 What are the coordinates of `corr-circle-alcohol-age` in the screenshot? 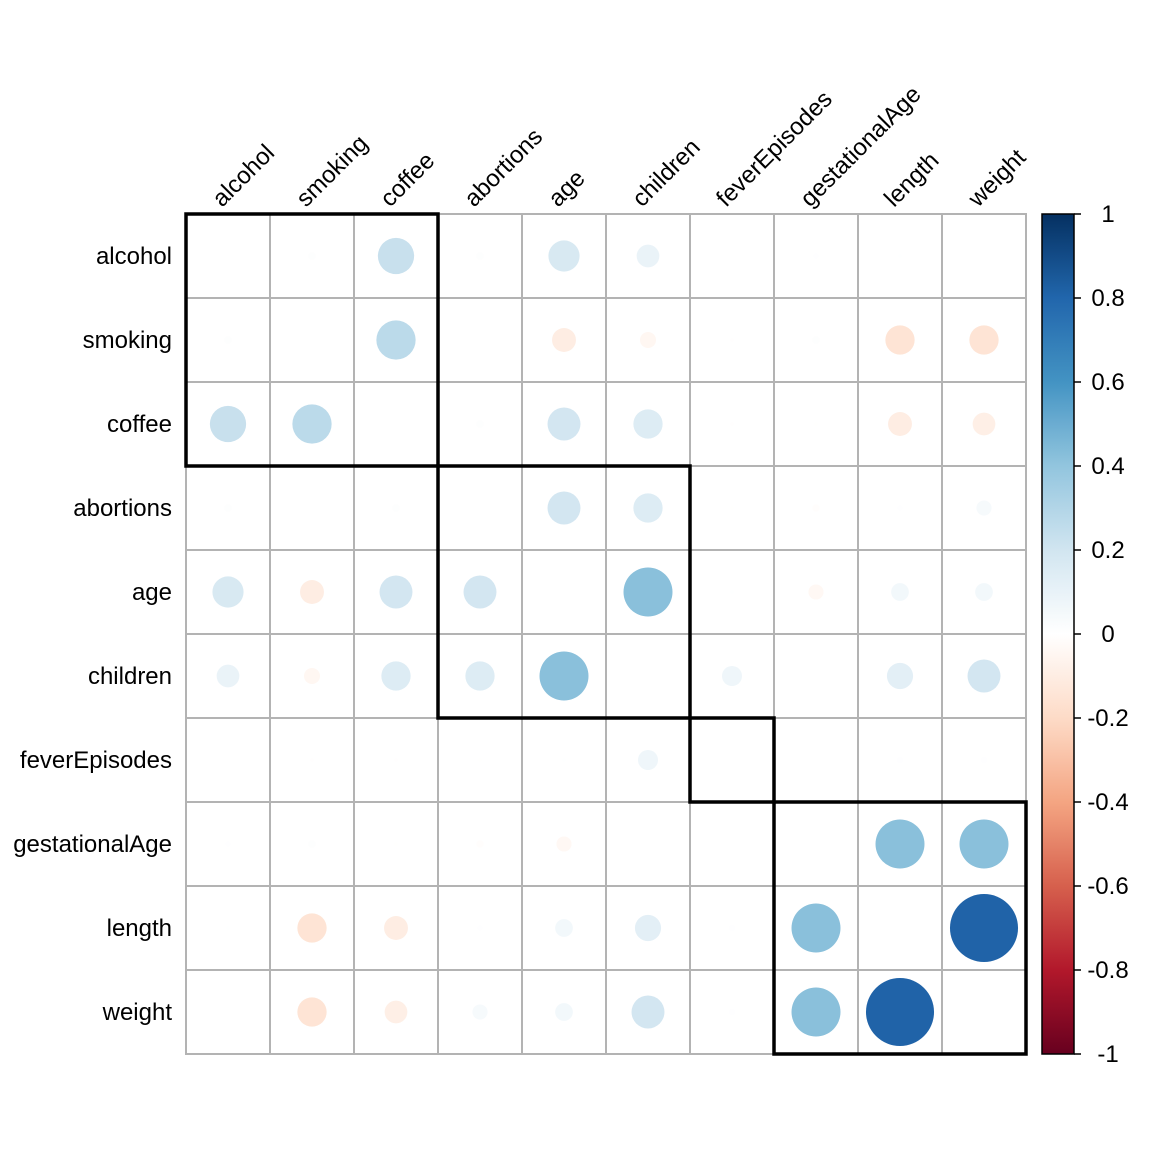 It's located at (564, 256).